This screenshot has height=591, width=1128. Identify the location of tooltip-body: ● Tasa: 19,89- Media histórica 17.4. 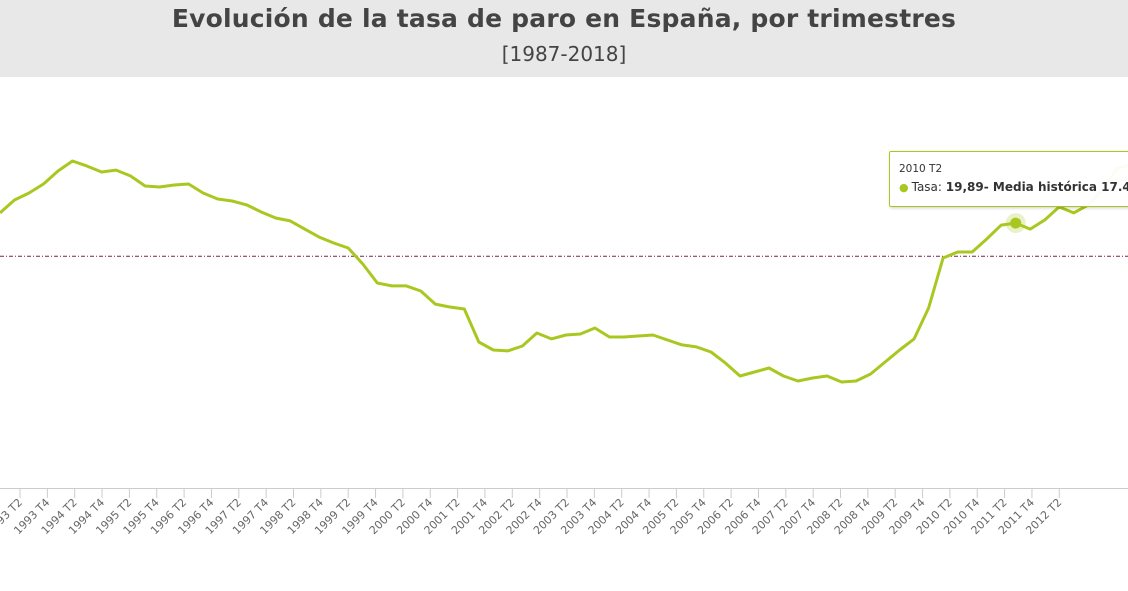
(1013, 187).